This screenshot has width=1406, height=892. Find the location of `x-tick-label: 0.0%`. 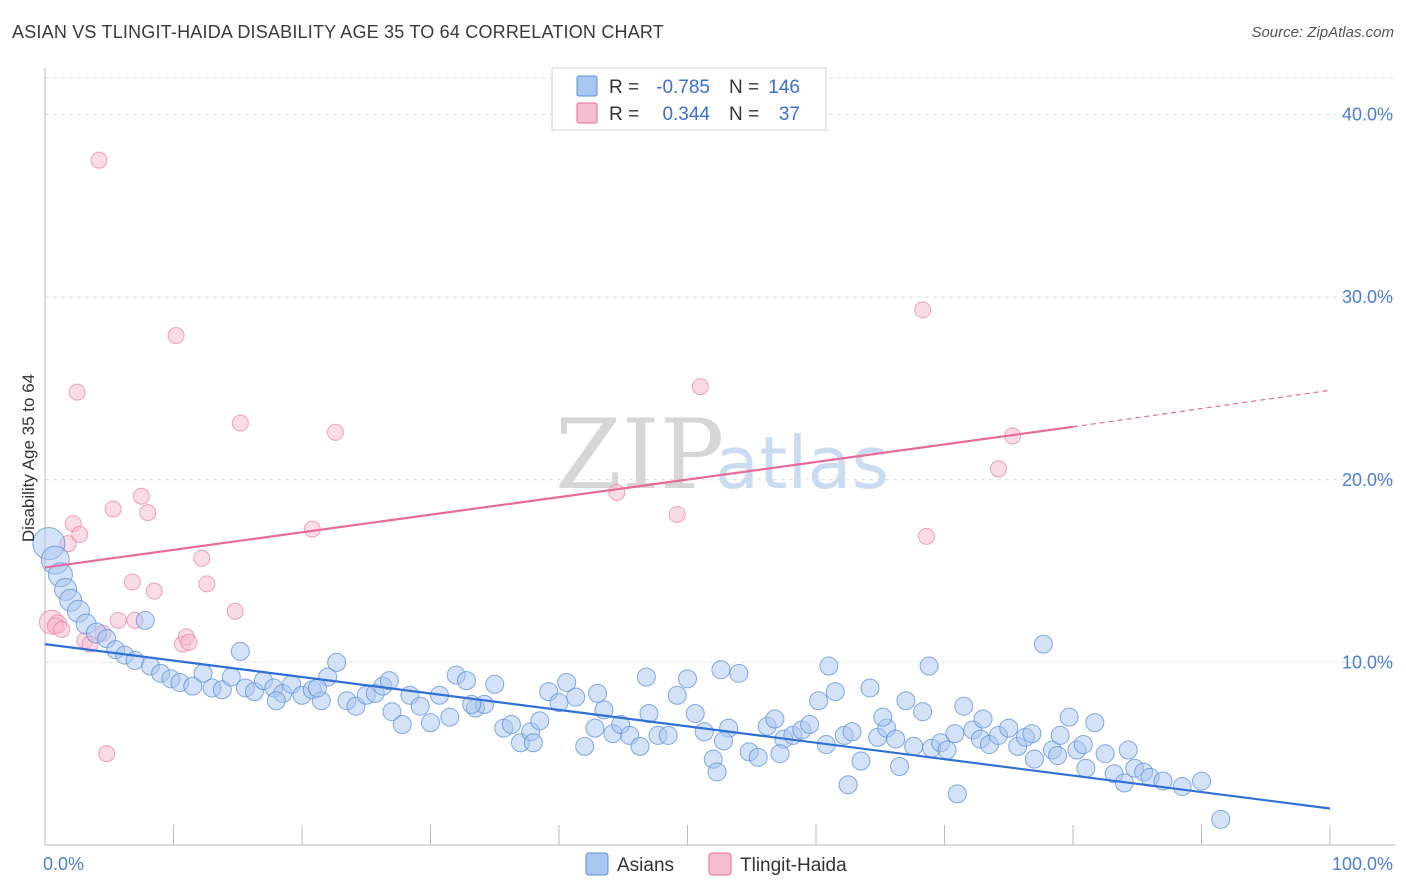

x-tick-label: 0.0% is located at coordinates (63, 864).